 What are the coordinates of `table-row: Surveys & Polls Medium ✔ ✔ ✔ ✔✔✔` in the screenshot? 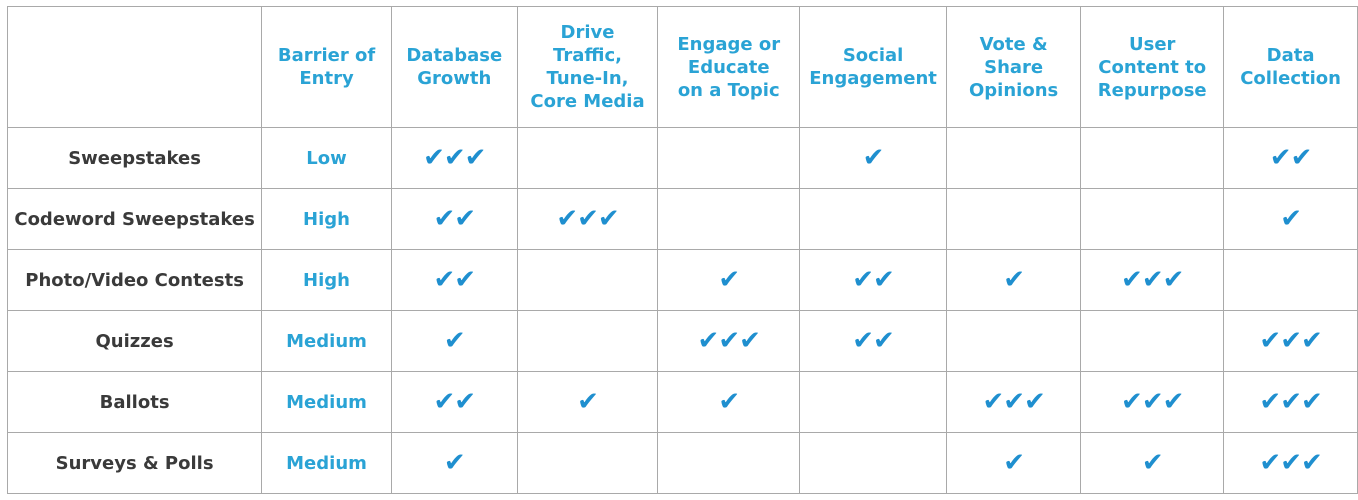 It's located at (682, 463).